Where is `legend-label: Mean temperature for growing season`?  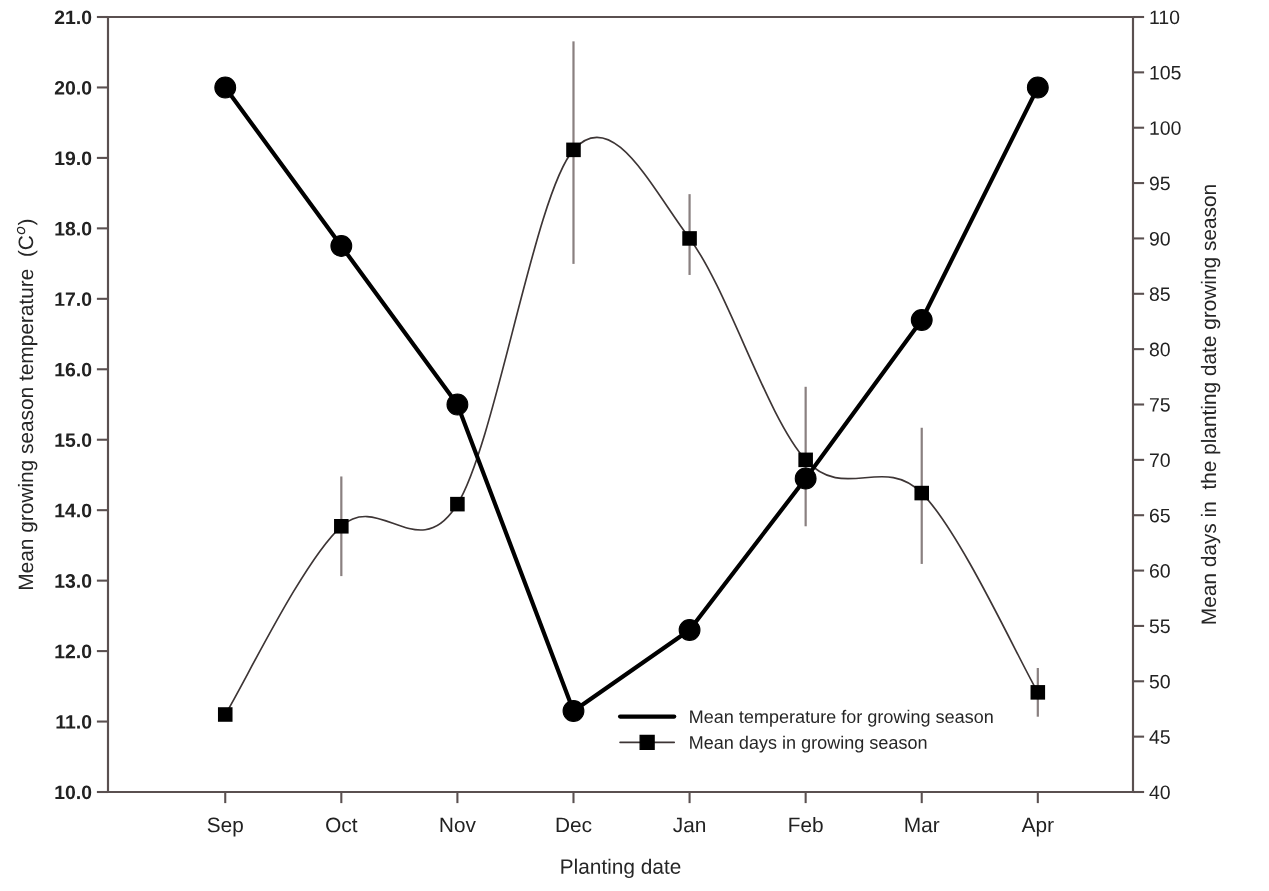
legend-label: Mean temperature for growing season is located at coordinates (841, 718).